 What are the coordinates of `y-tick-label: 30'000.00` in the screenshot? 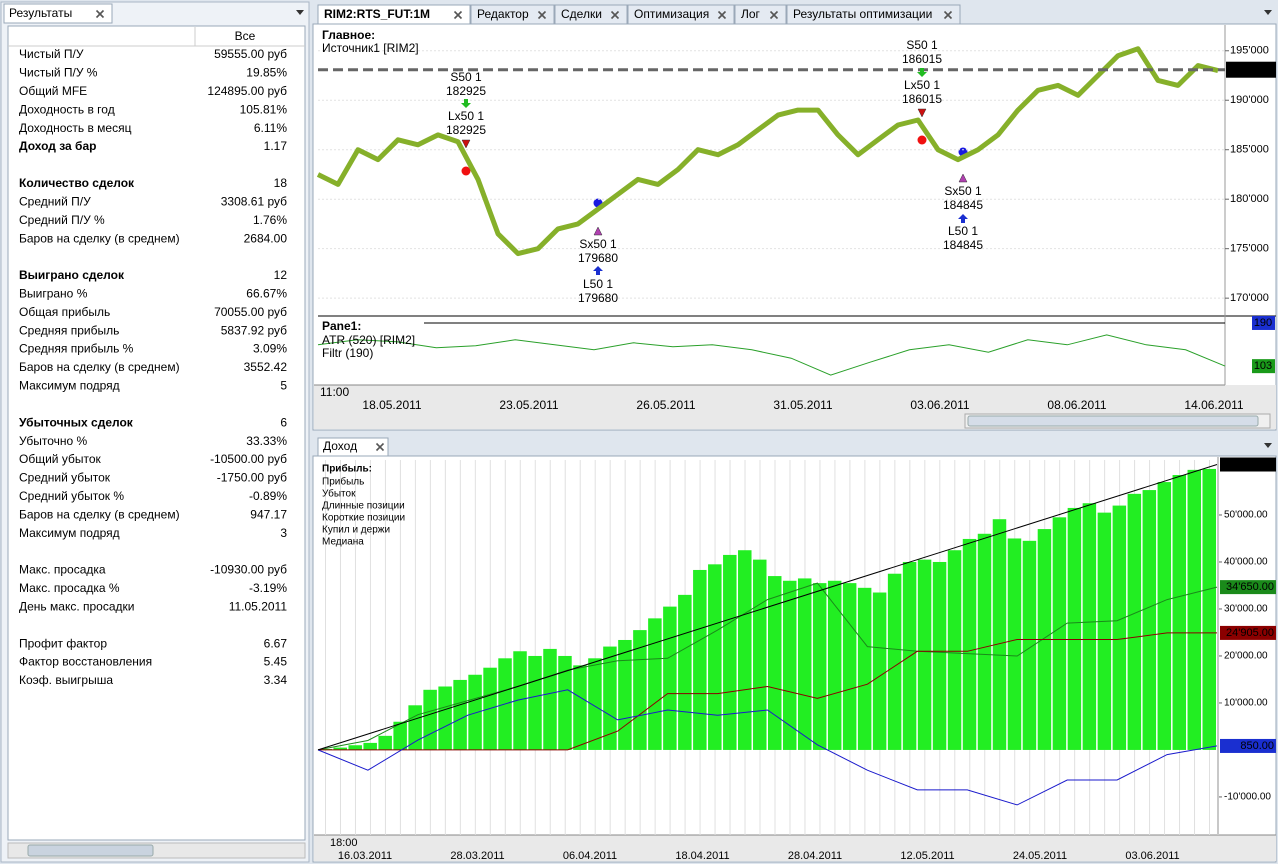 It's located at (1246, 609).